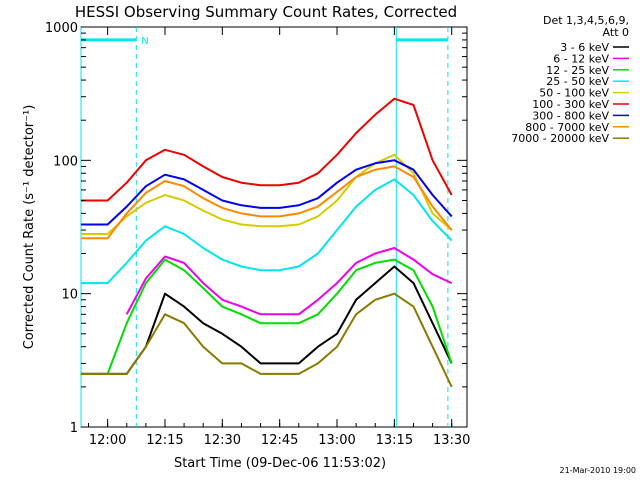 Image resolution: width=640 pixels, height=480 pixels. What do you see at coordinates (570, 104) in the screenshot?
I see `legend-label-5: 100 - 300 keV` at bounding box center [570, 104].